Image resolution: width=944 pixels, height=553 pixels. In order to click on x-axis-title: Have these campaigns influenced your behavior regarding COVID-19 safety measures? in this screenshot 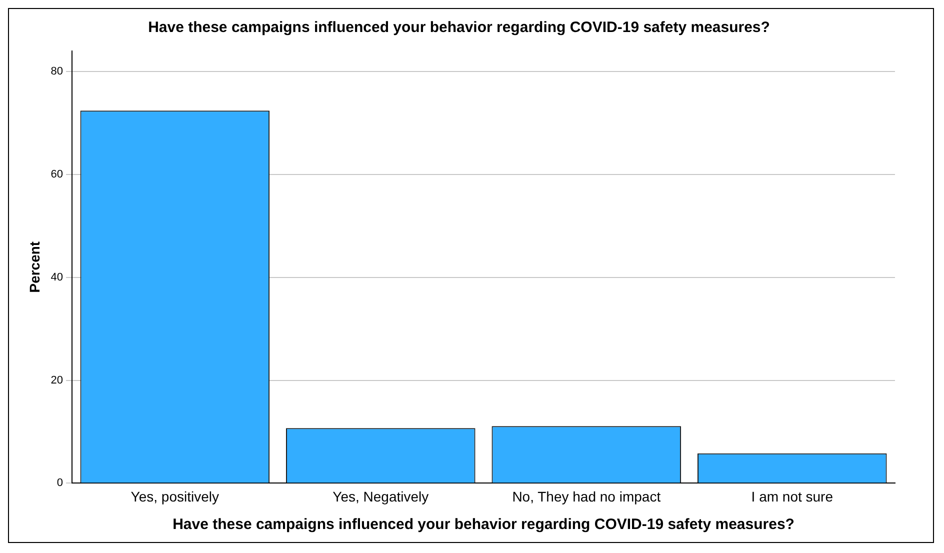, I will do `click(483, 525)`.